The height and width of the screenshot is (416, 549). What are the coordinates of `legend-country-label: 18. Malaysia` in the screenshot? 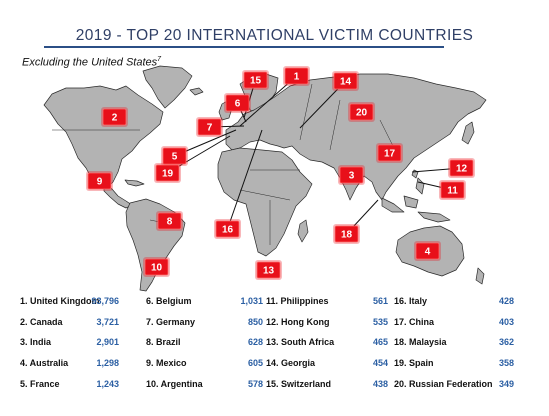 It's located at (420, 342).